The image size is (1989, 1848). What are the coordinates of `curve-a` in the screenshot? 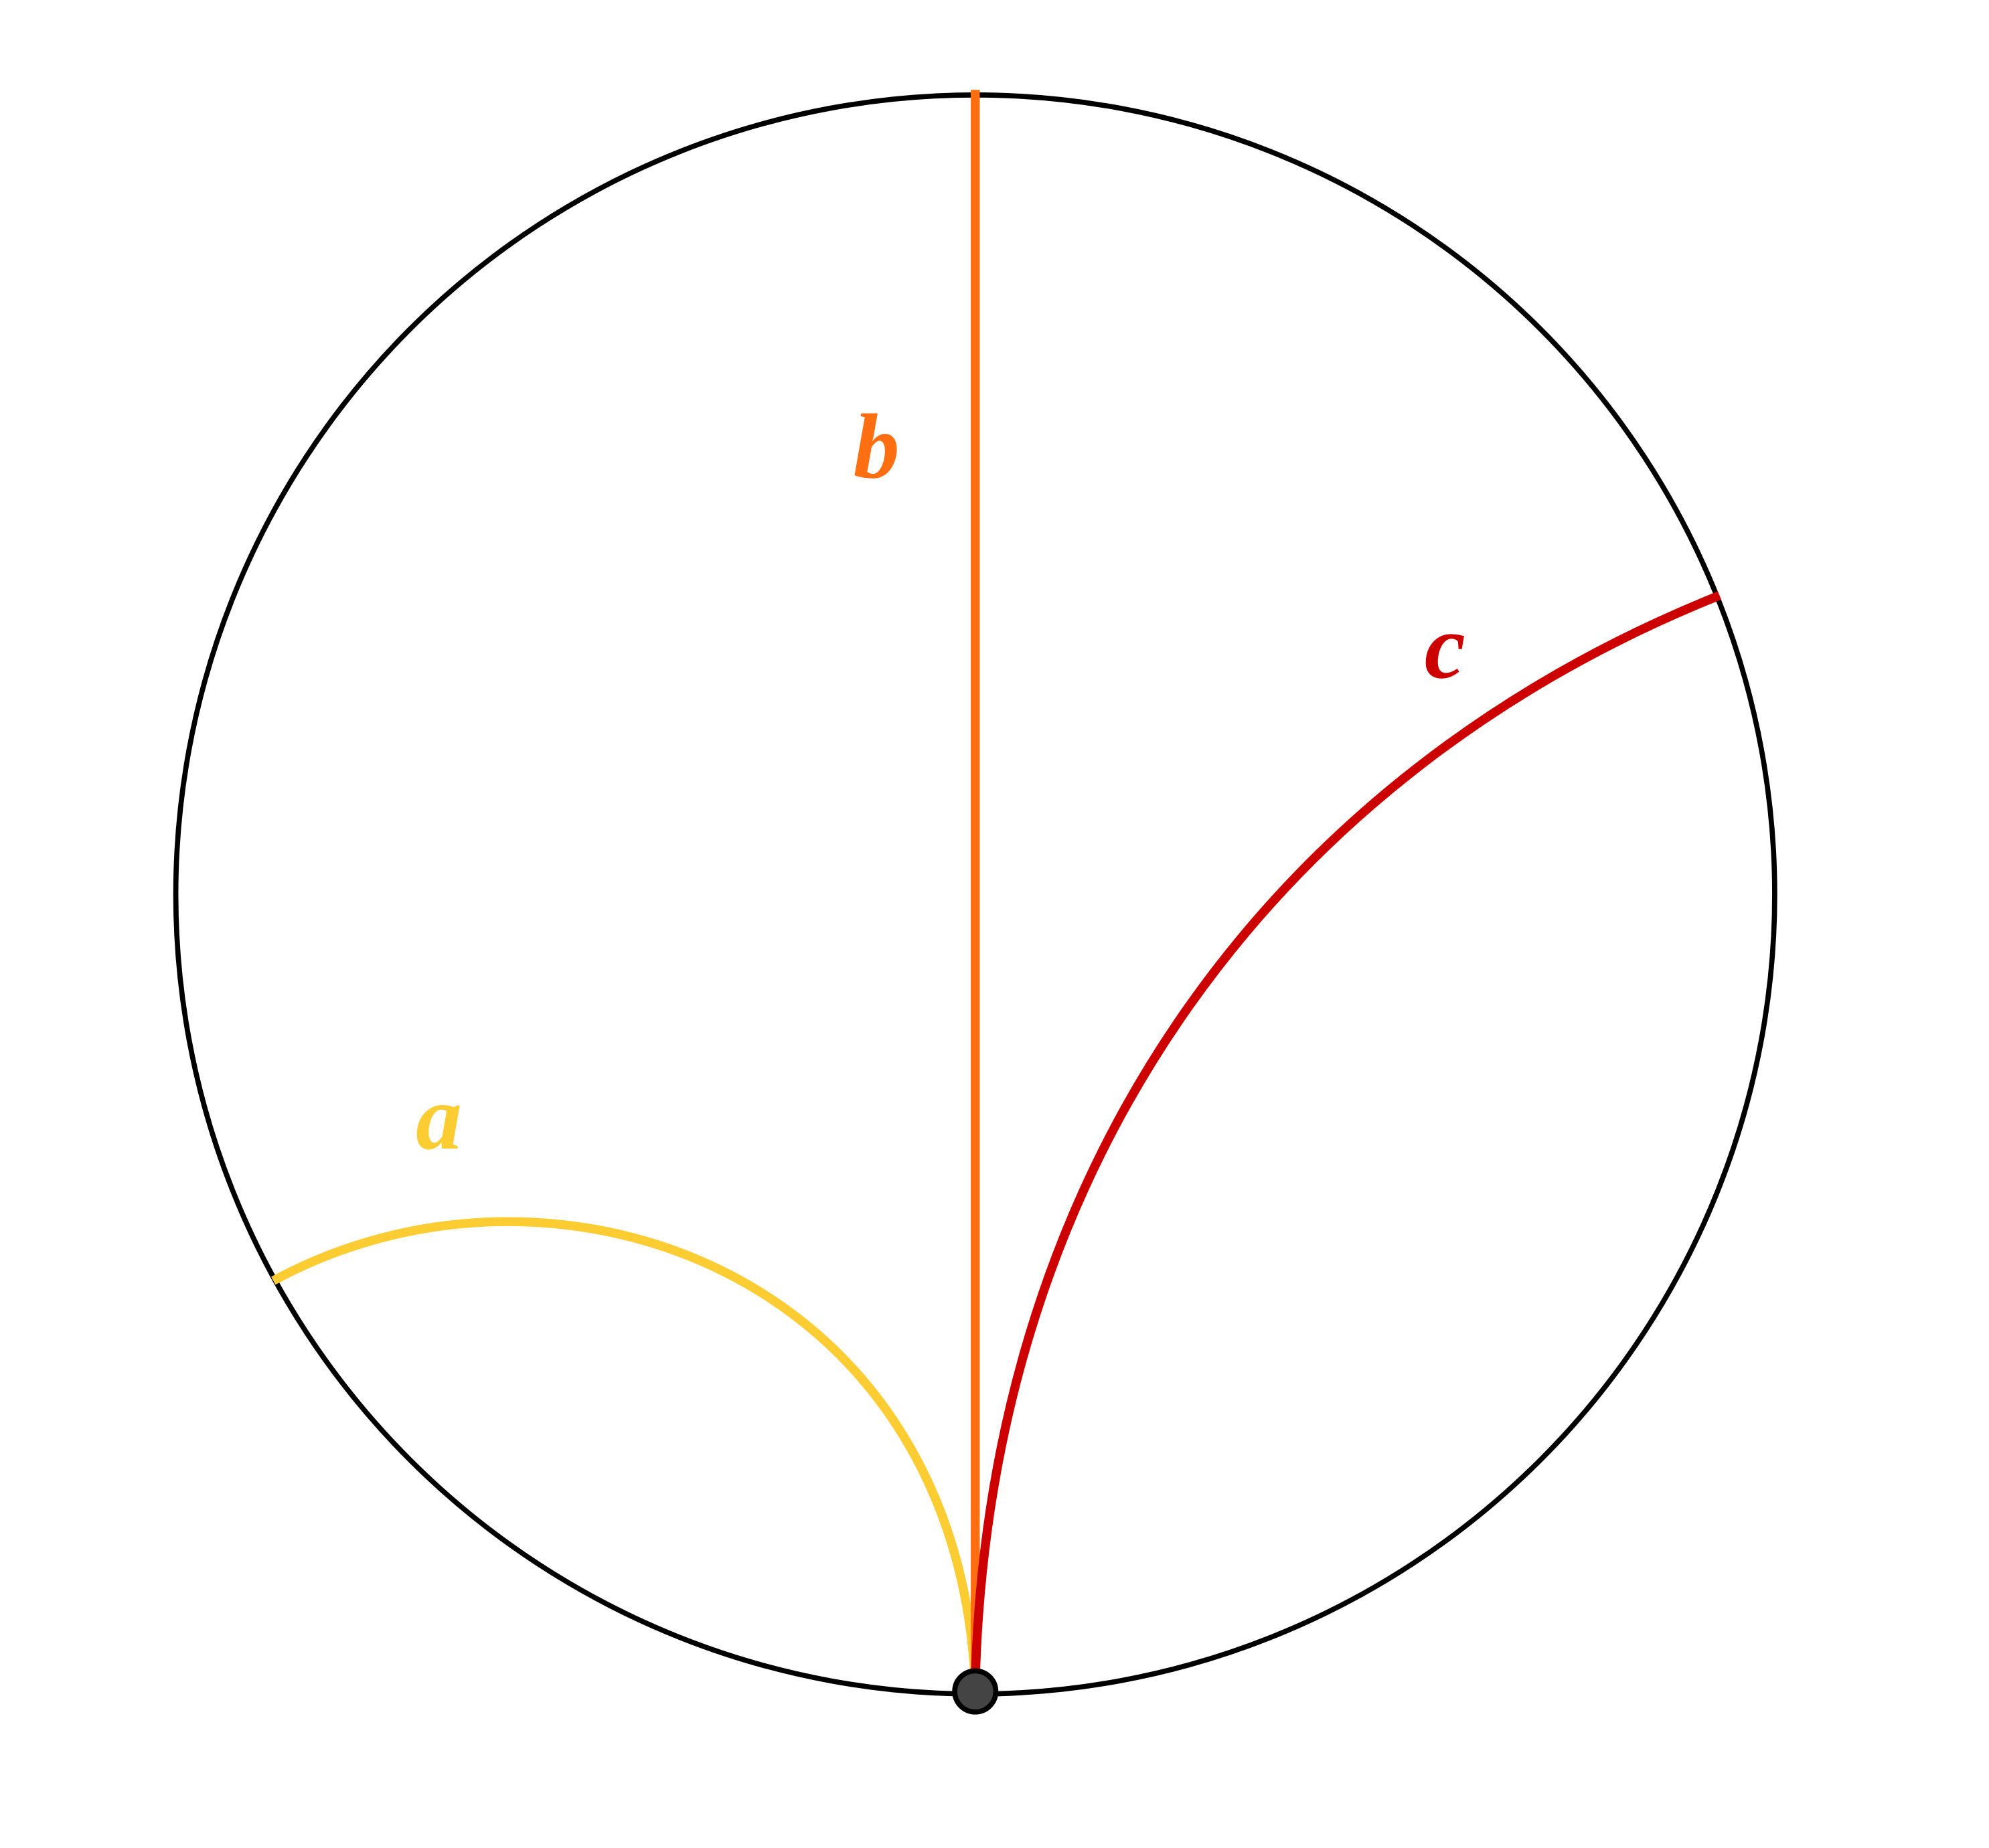 It's located at (625, 1450).